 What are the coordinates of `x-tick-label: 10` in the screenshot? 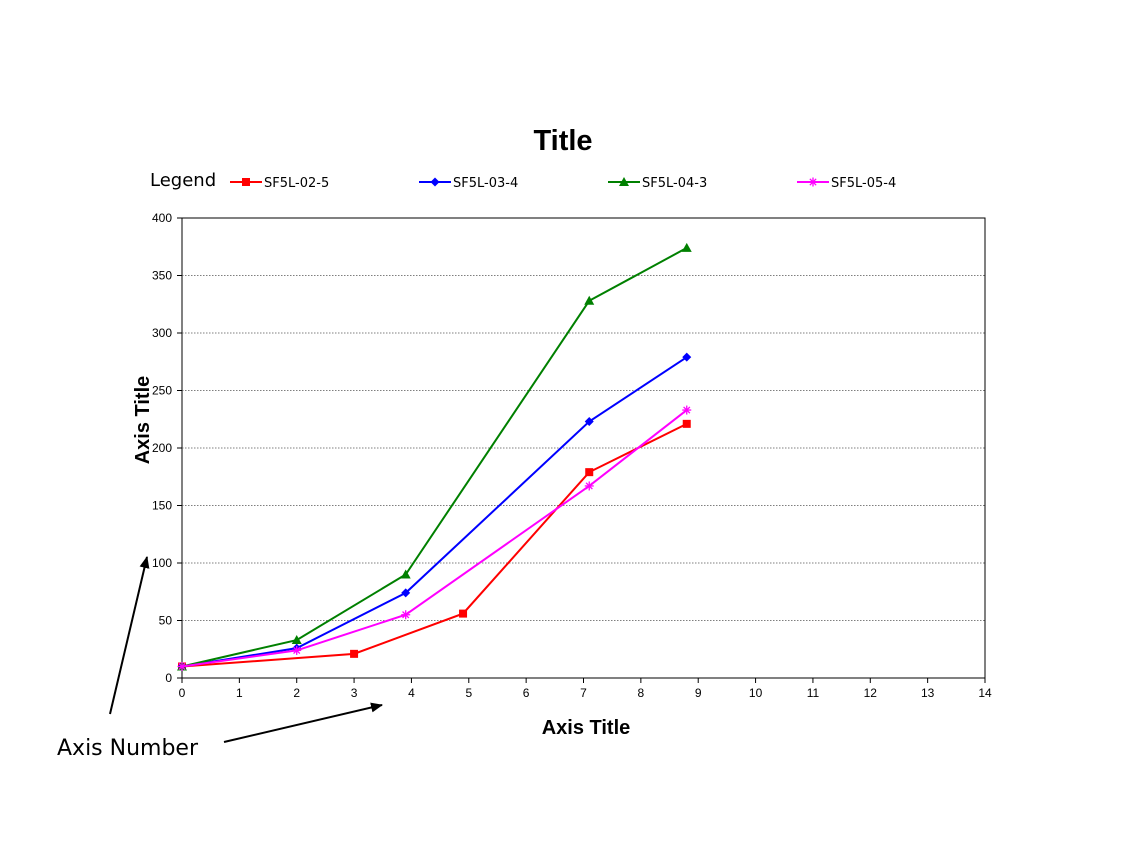 It's located at (756, 693).